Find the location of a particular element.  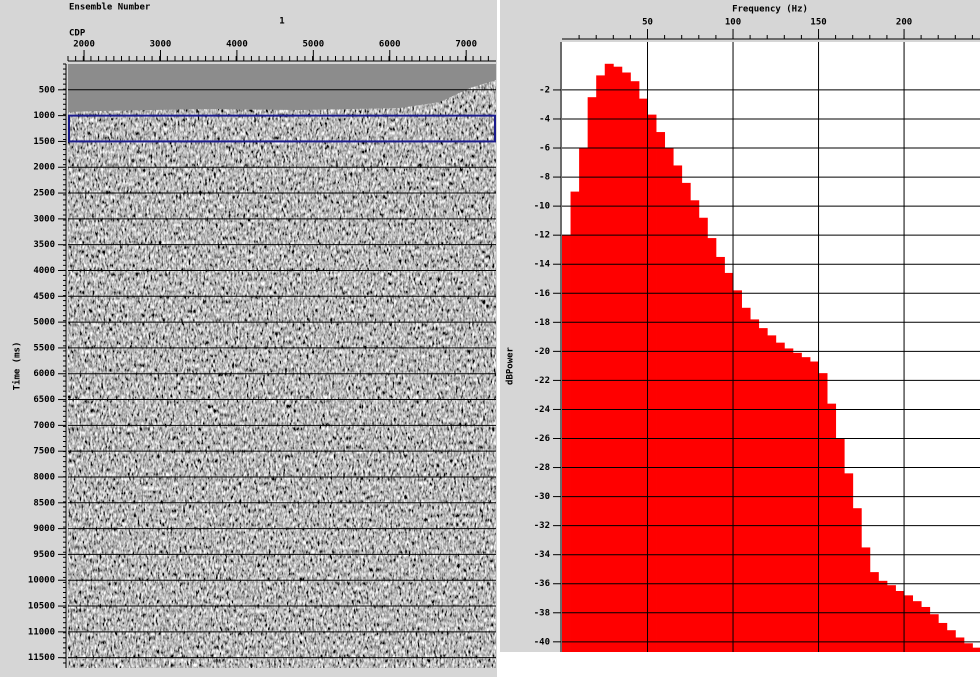

y-tick-label: -28 is located at coordinates (542, 468).